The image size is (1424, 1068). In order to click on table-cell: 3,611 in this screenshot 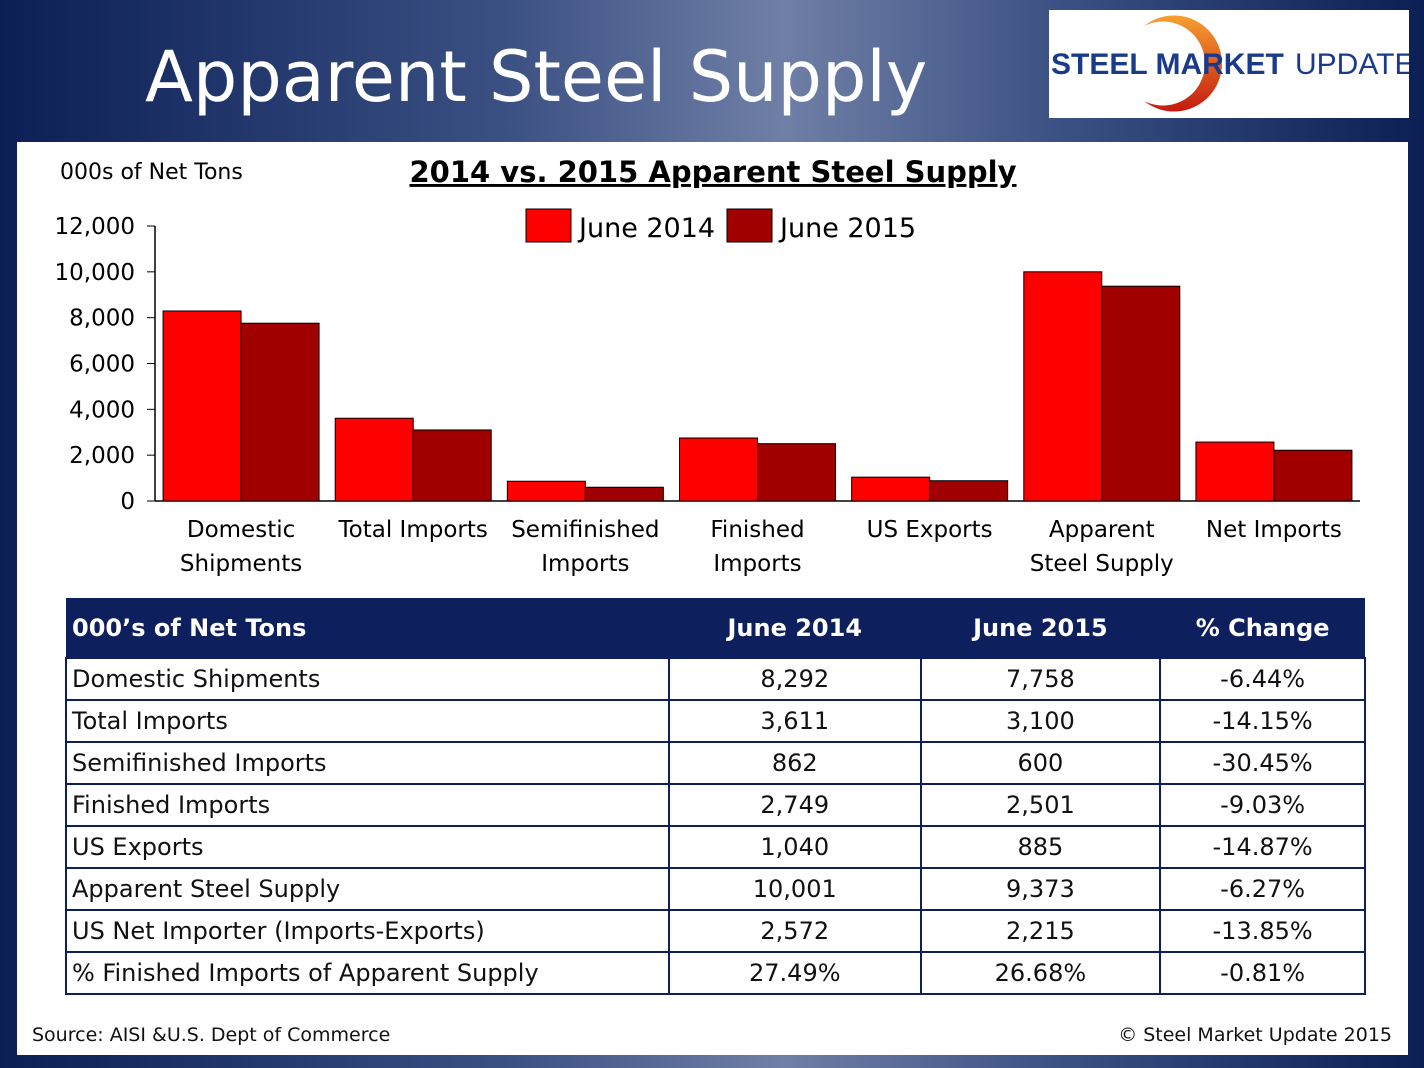, I will do `click(794, 721)`.